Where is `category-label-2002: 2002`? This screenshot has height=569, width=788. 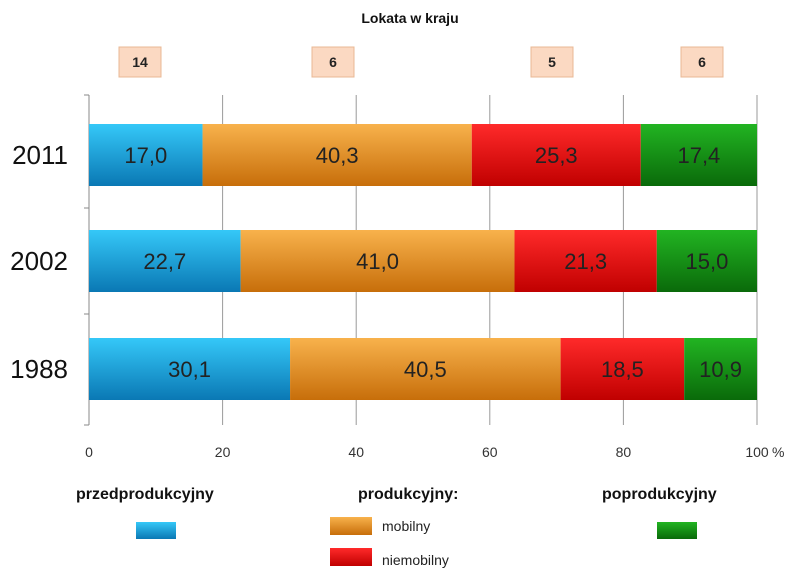
category-label-2002: 2002 is located at coordinates (39, 261).